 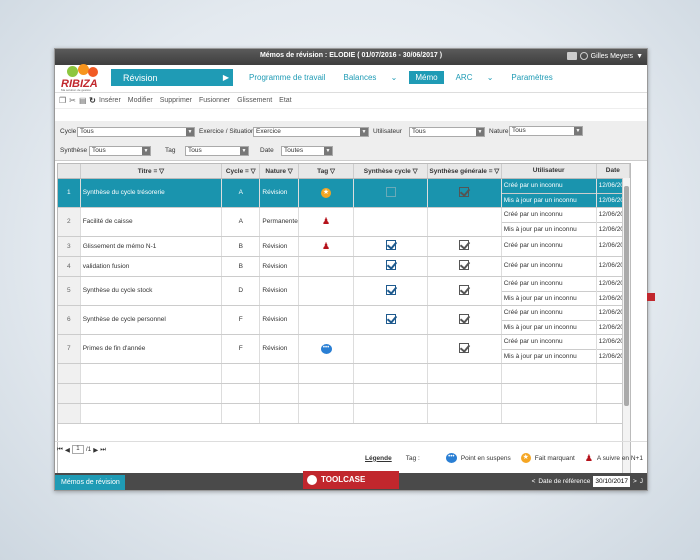 I want to click on row-number: 4, so click(x=69, y=266).